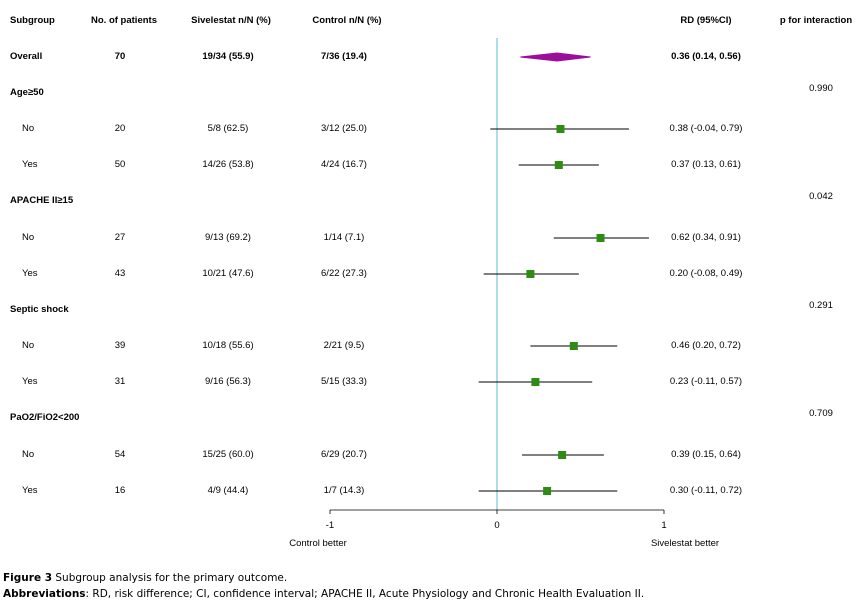 This screenshot has height=611, width=864. I want to click on x-tick-label: 1, so click(663, 525).